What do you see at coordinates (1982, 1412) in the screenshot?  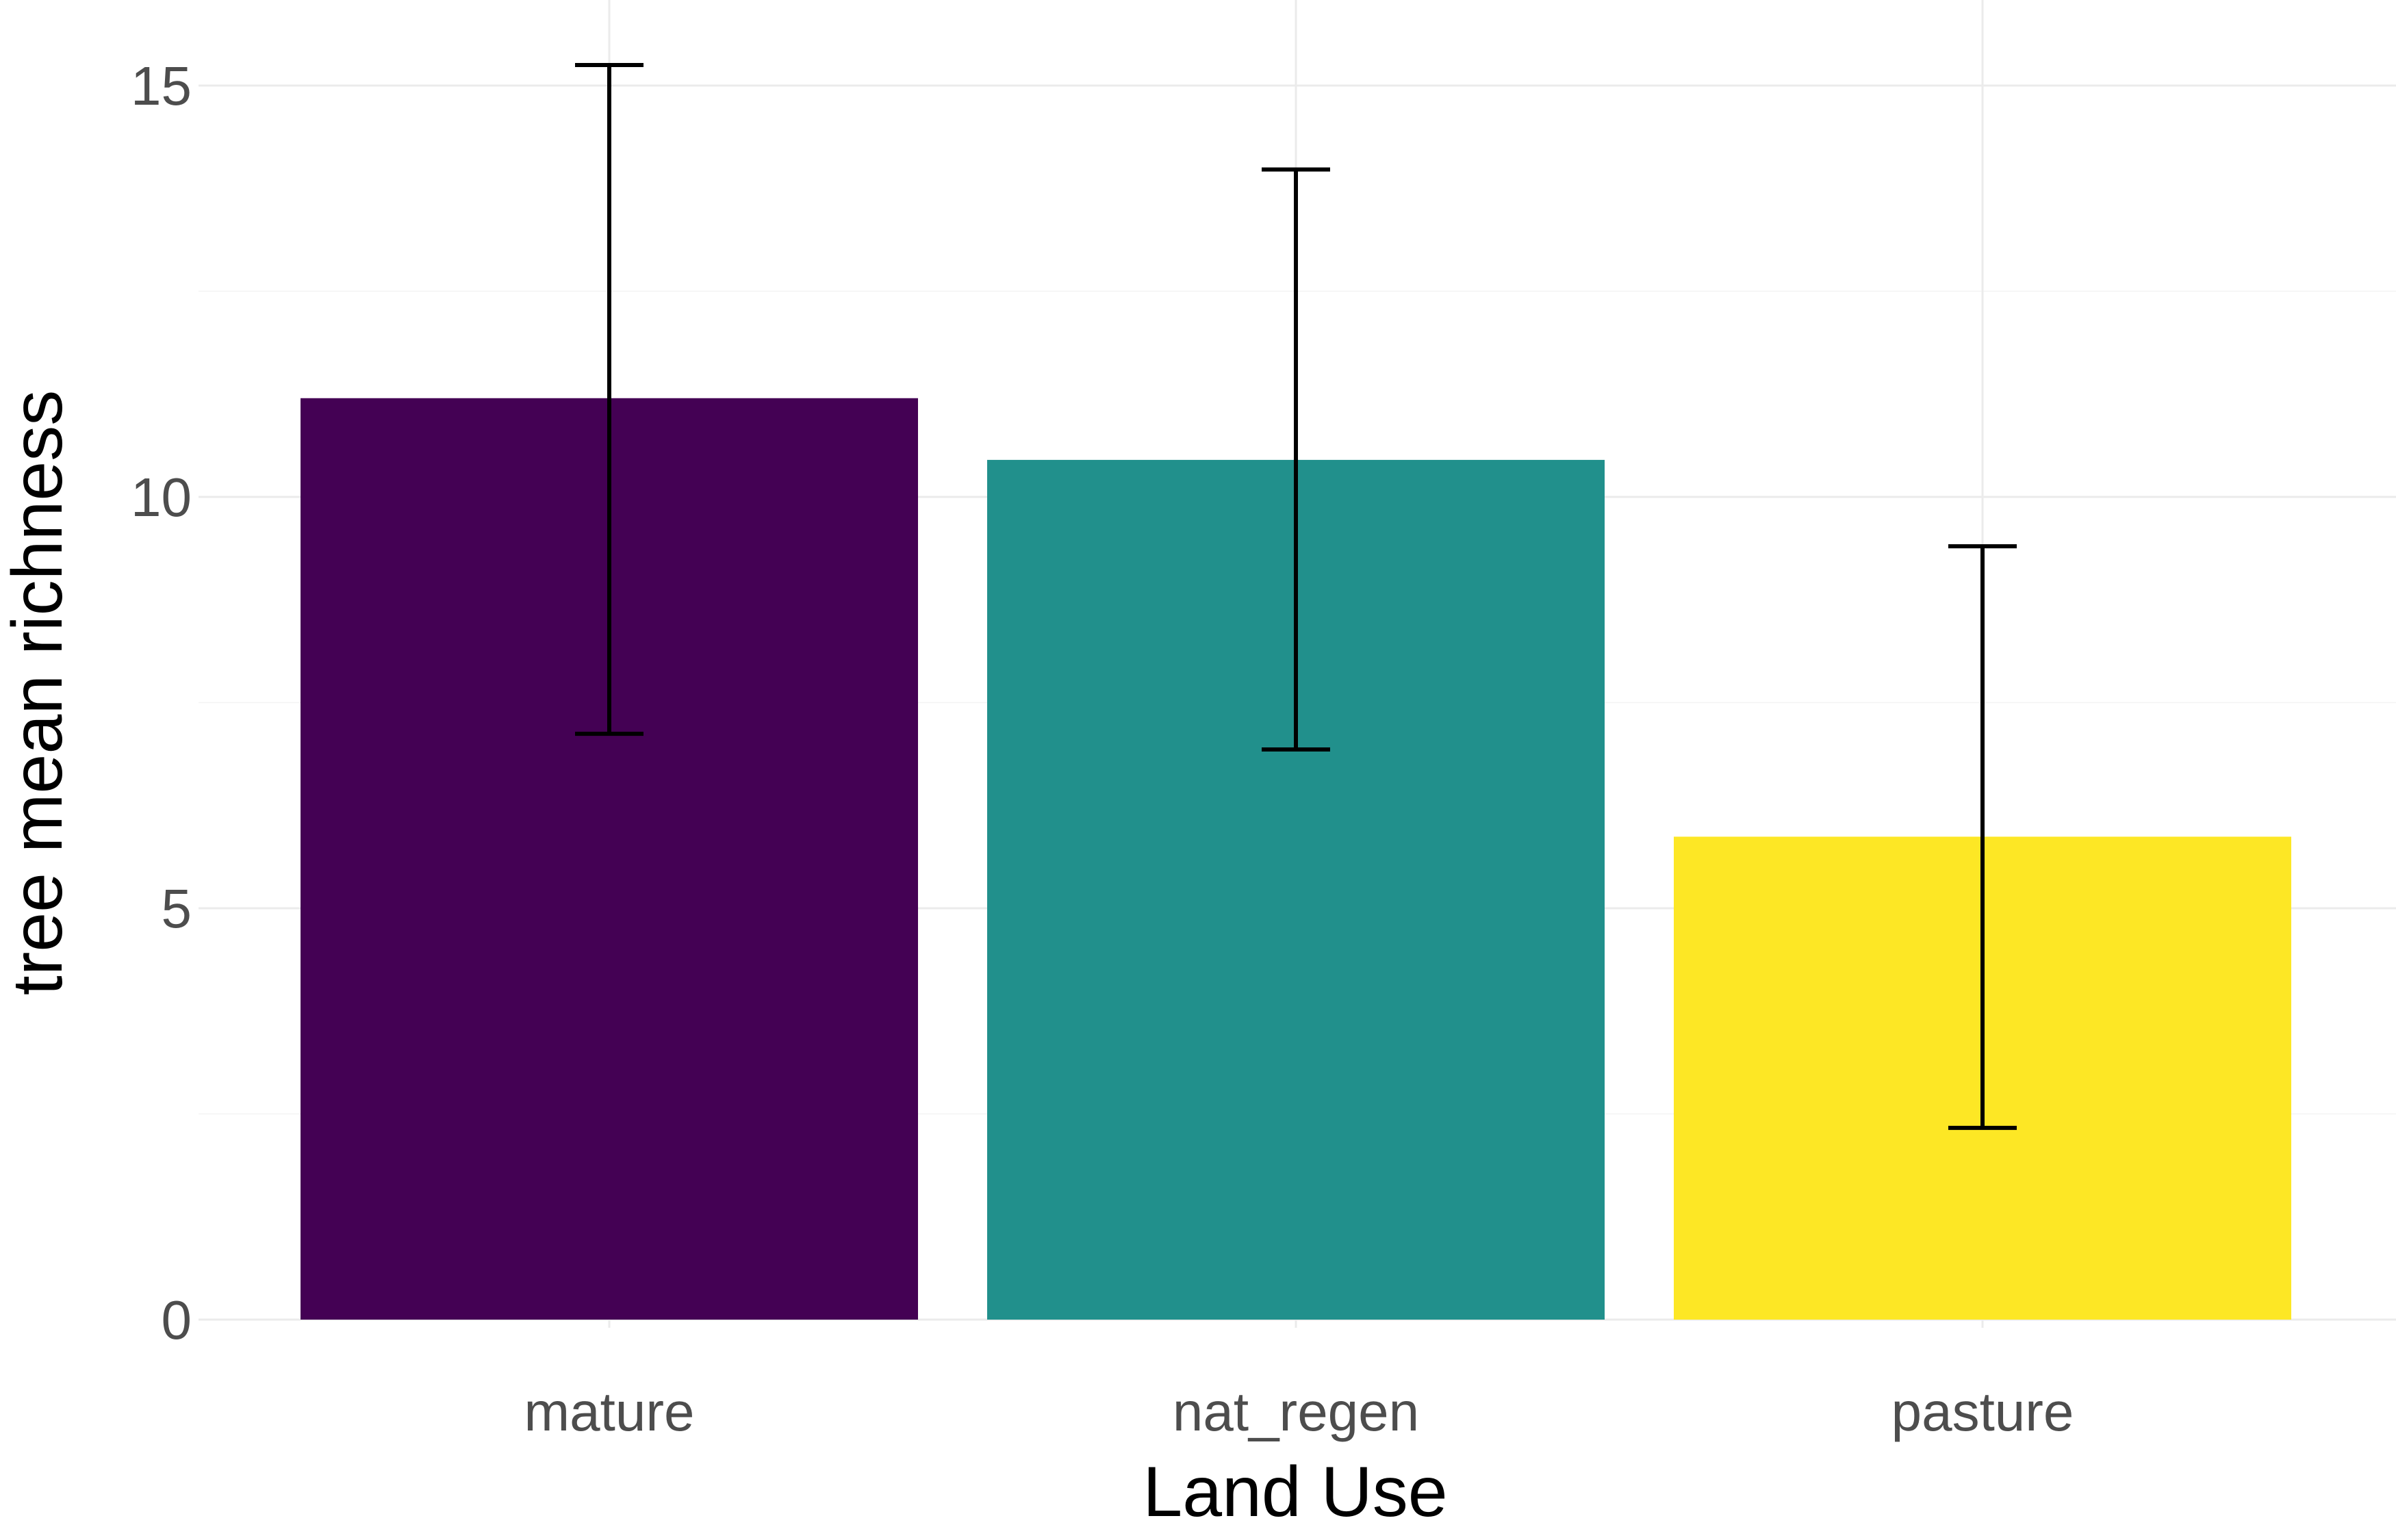 I see `x-tick-label: pasture` at bounding box center [1982, 1412].